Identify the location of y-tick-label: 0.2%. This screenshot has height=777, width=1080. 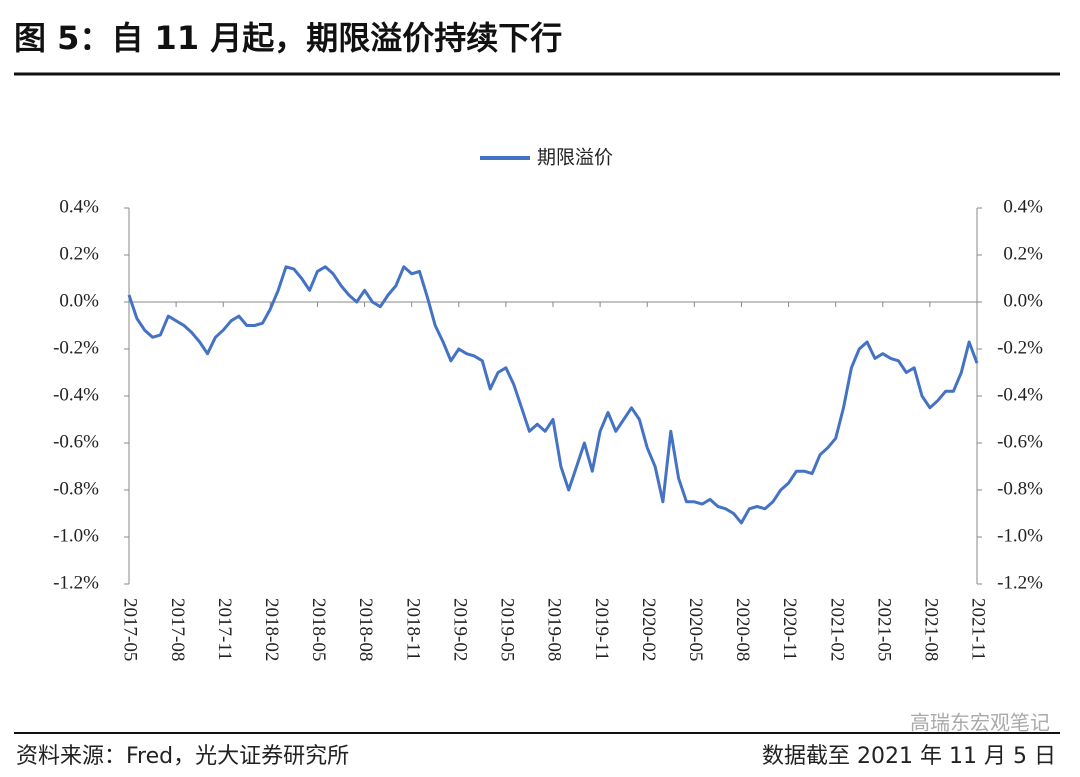
(79, 253).